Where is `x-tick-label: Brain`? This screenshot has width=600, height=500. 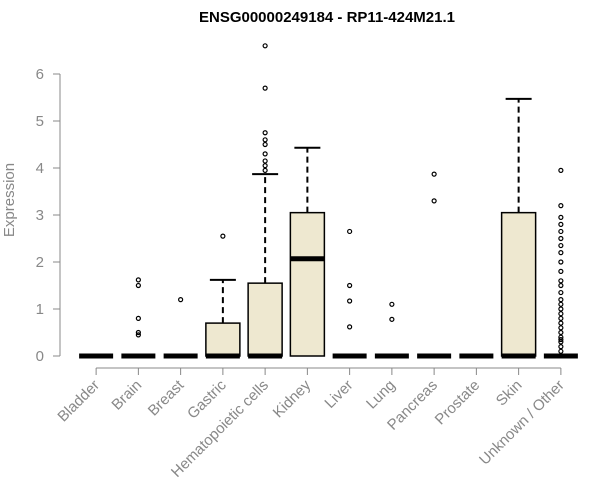
x-tick-label: Brain is located at coordinates (126, 395).